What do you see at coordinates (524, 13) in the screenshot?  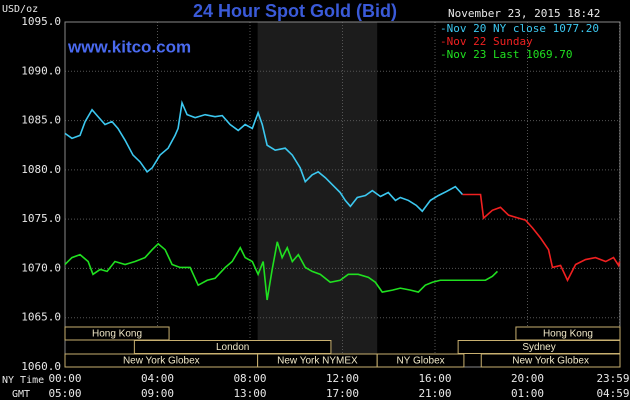 I see `timestamp: November 23, 2015 18:42` at bounding box center [524, 13].